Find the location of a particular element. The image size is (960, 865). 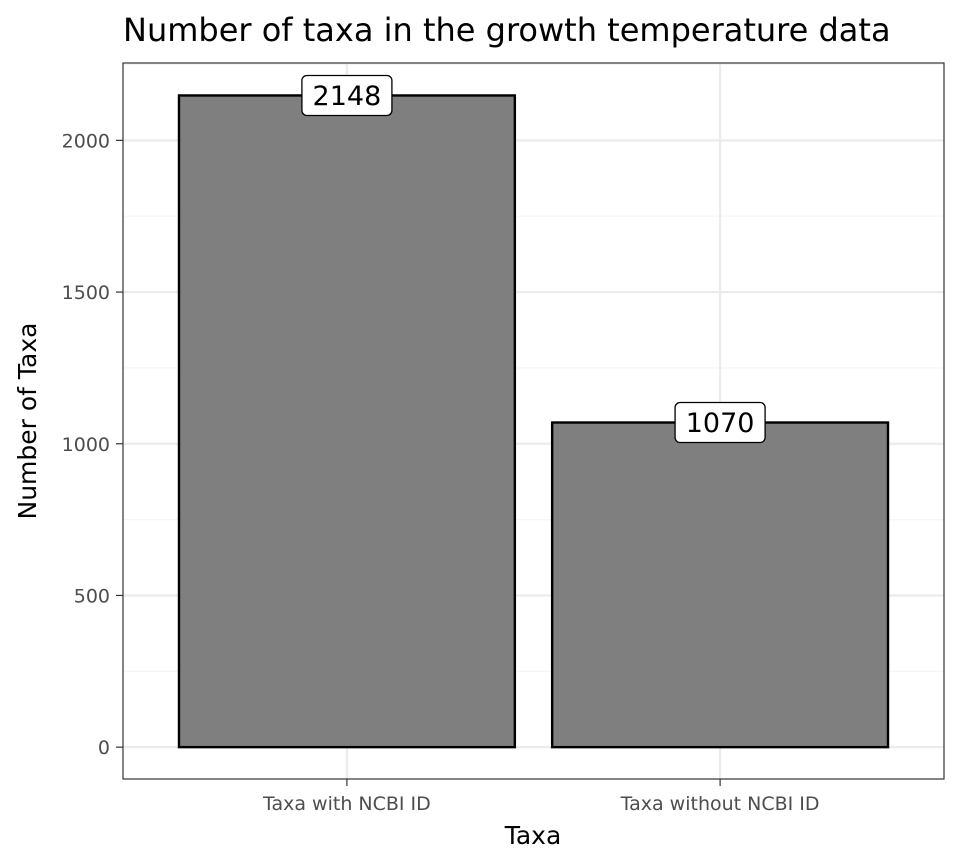

y-tick-label: 2000 is located at coordinates (86, 141).